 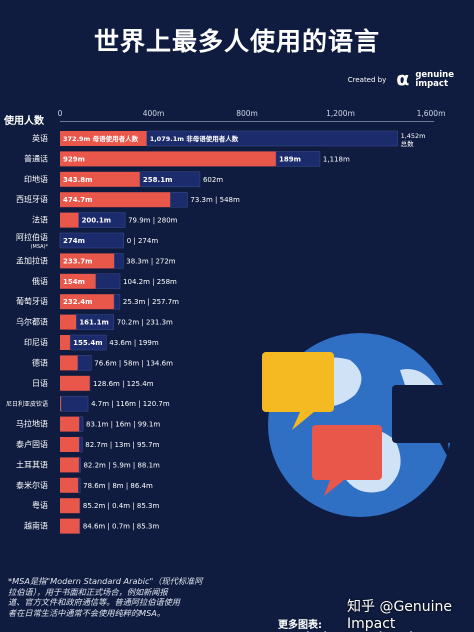 I want to click on category-label: 法语, so click(x=40, y=220).